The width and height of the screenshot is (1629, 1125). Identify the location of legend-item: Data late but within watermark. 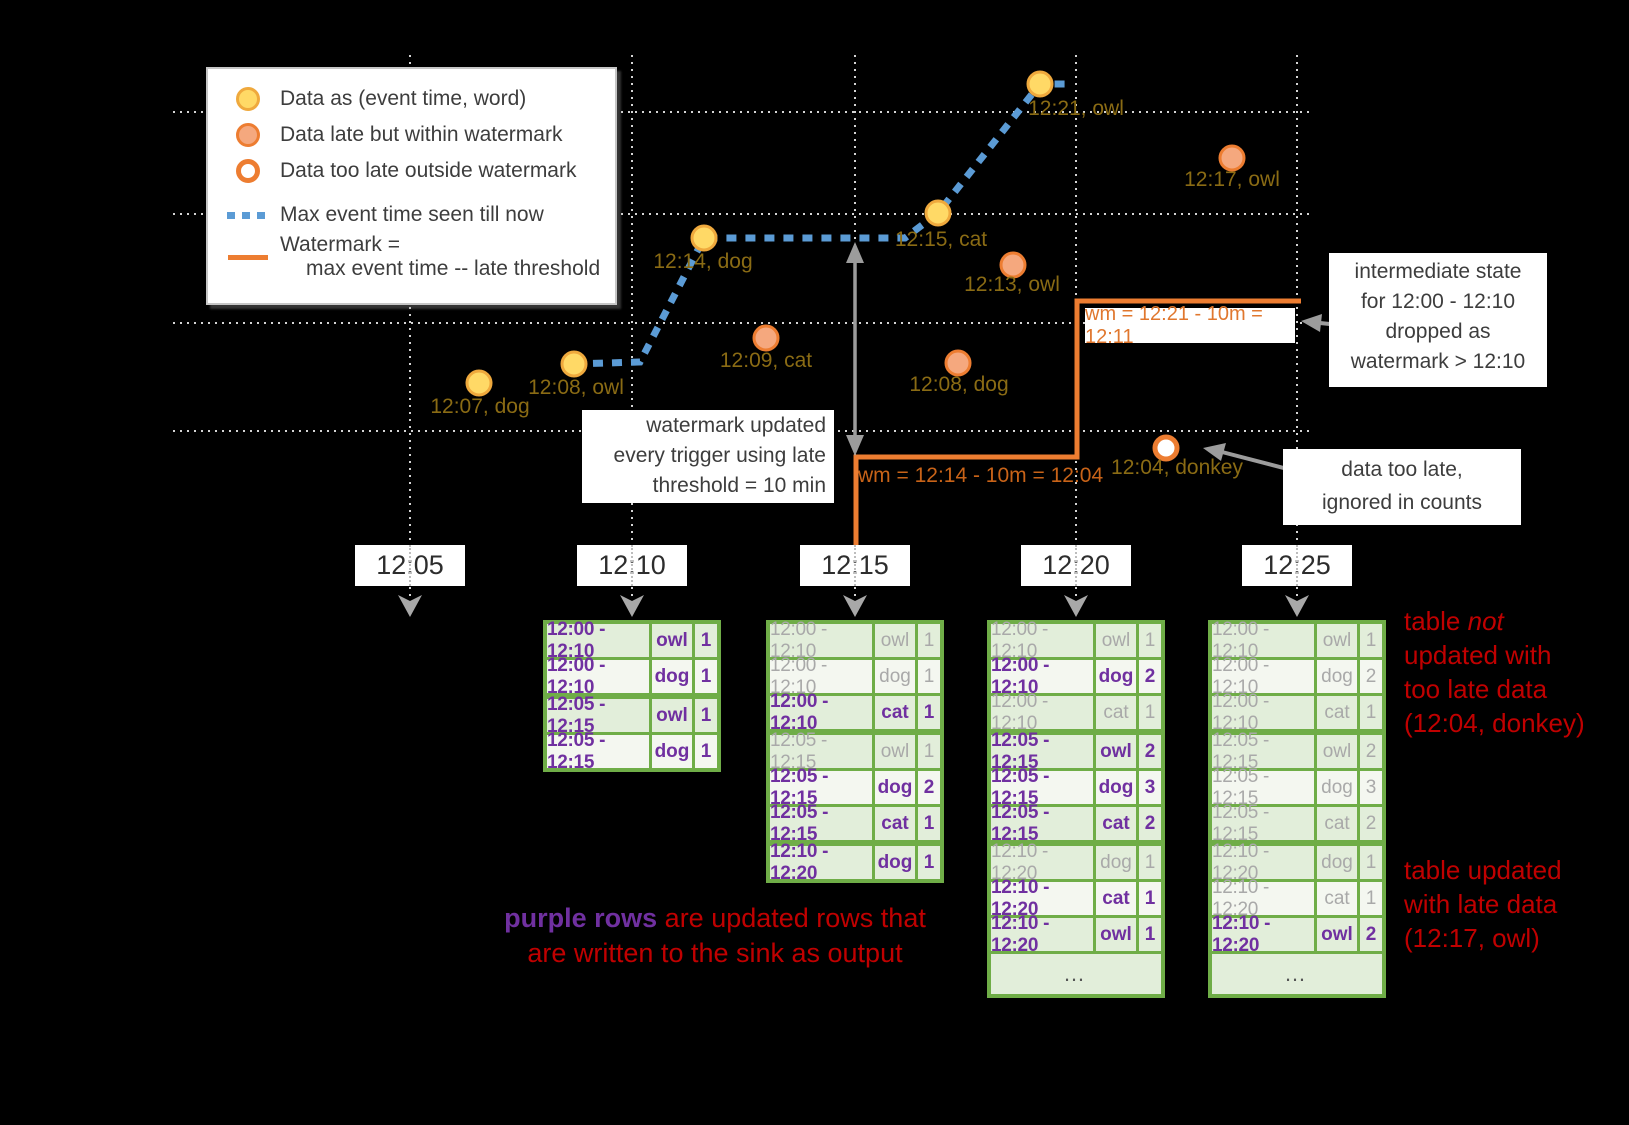
(415, 135).